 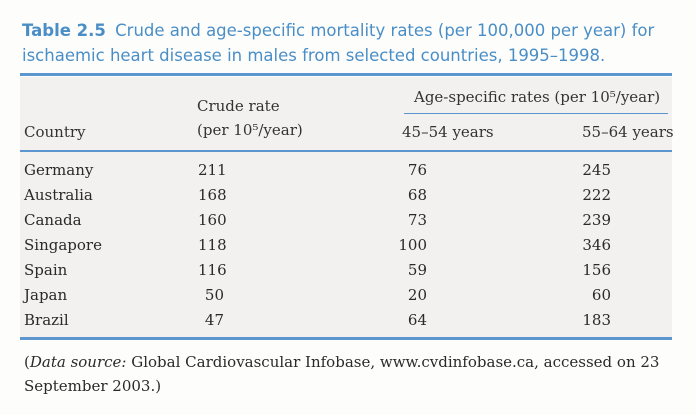 What do you see at coordinates (601, 295) in the screenshot?
I see `rate-55-64-cell: 60` at bounding box center [601, 295].